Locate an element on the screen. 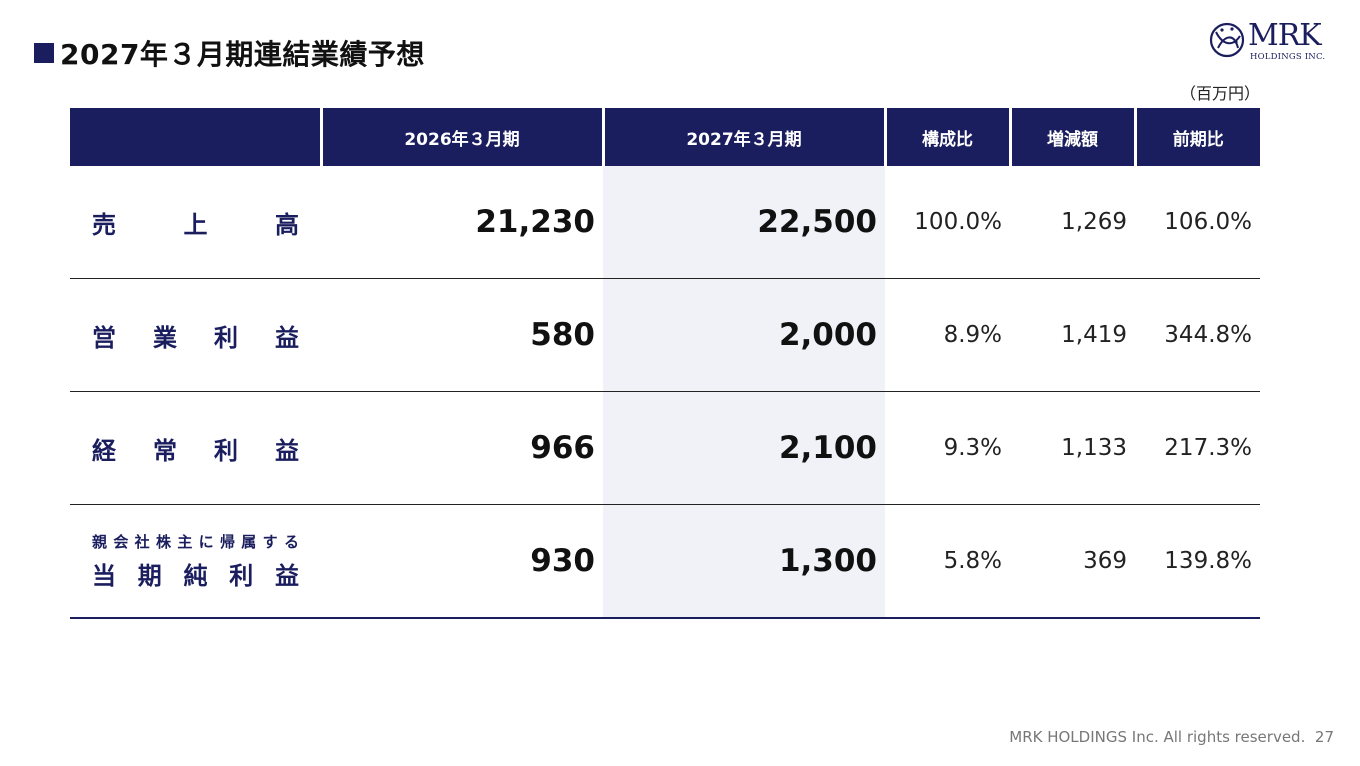 This screenshot has width=1360, height=766. logo-brand-text: MRK is located at coordinates (1285, 35).